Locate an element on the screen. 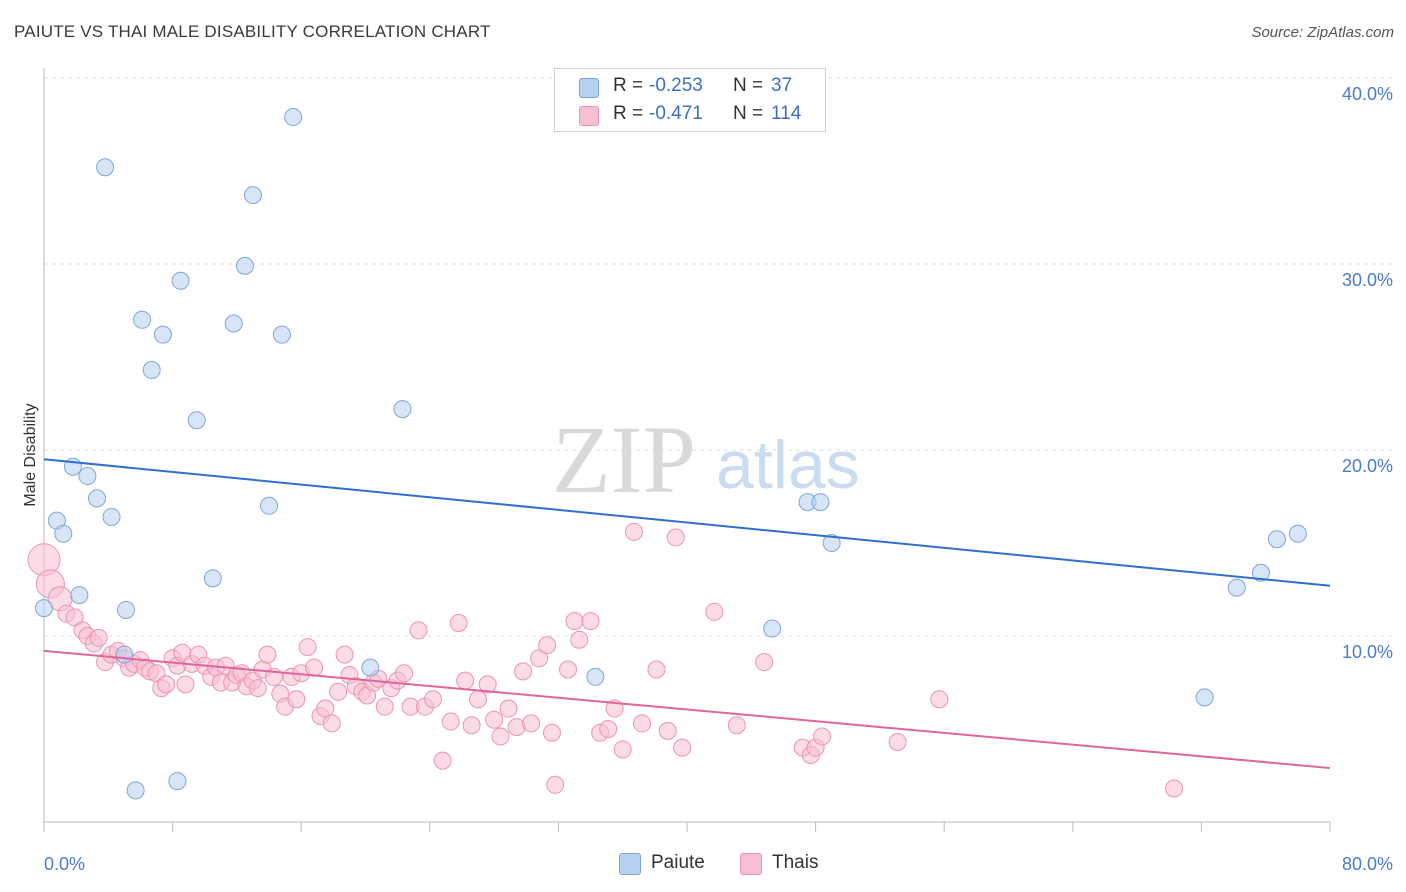  legend-row-thais: R = -0.471 N = 114 is located at coordinates (690, 117).